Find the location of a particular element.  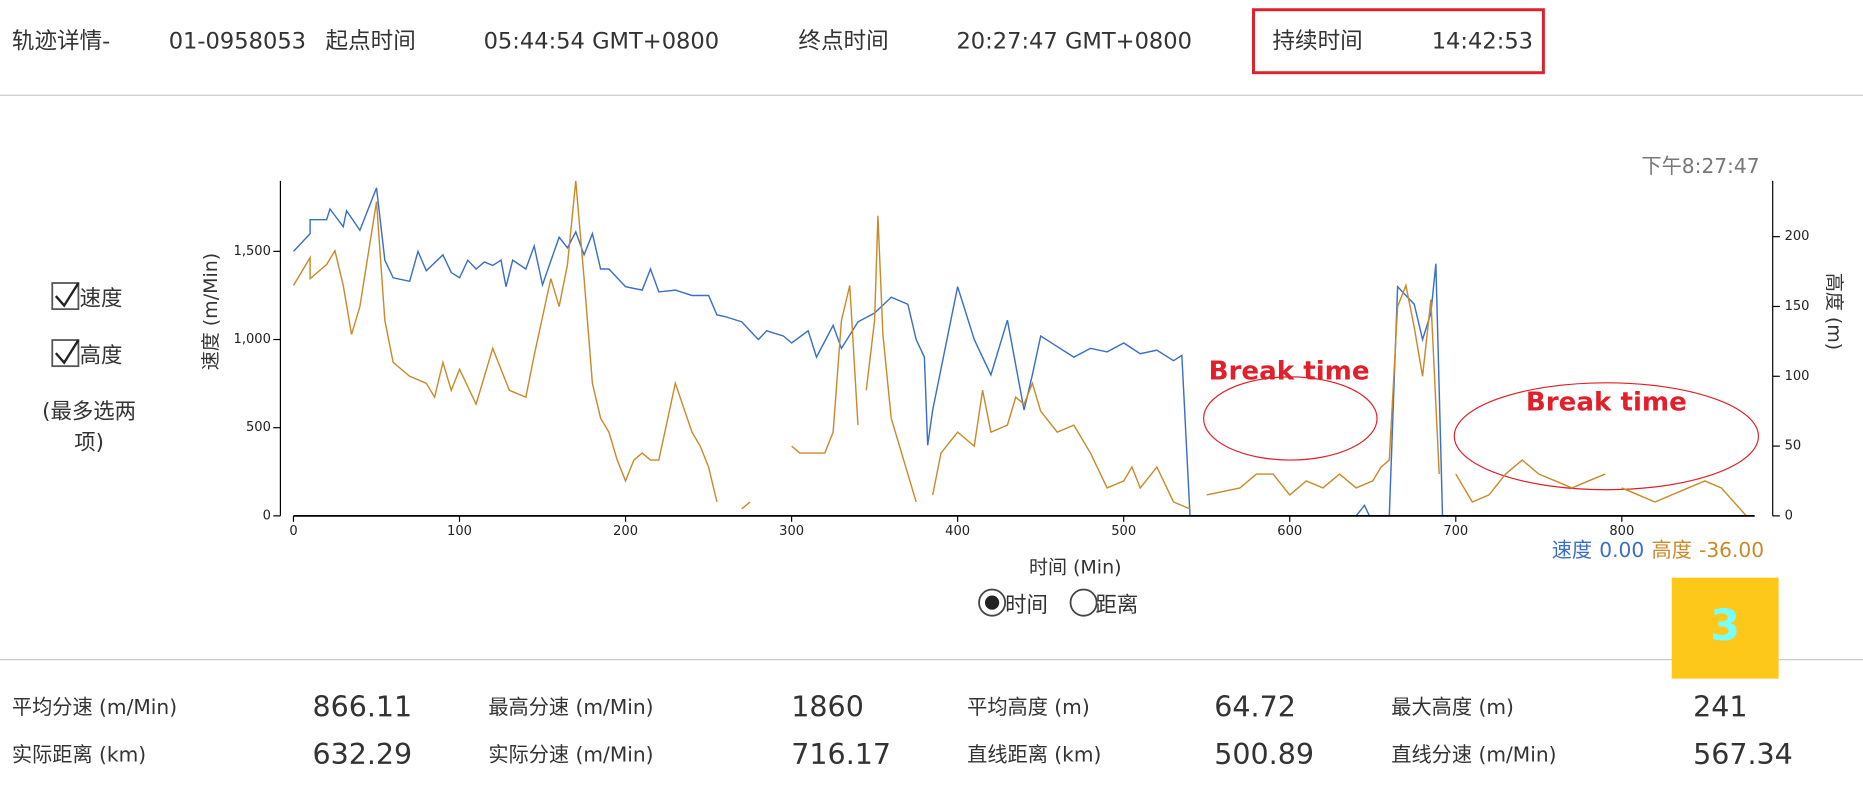

duration: 14:42:53 is located at coordinates (1482, 41).